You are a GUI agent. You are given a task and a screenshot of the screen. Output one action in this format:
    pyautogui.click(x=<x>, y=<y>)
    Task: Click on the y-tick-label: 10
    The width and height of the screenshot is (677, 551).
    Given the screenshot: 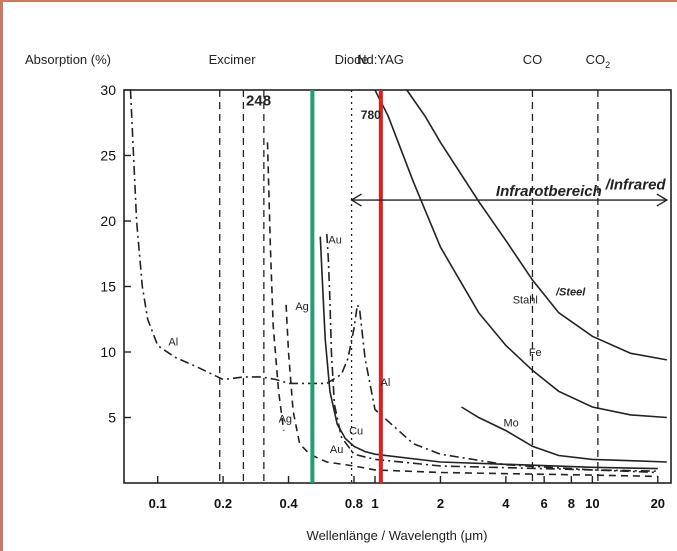 What is the action you would take?
    pyautogui.click(x=108, y=352)
    